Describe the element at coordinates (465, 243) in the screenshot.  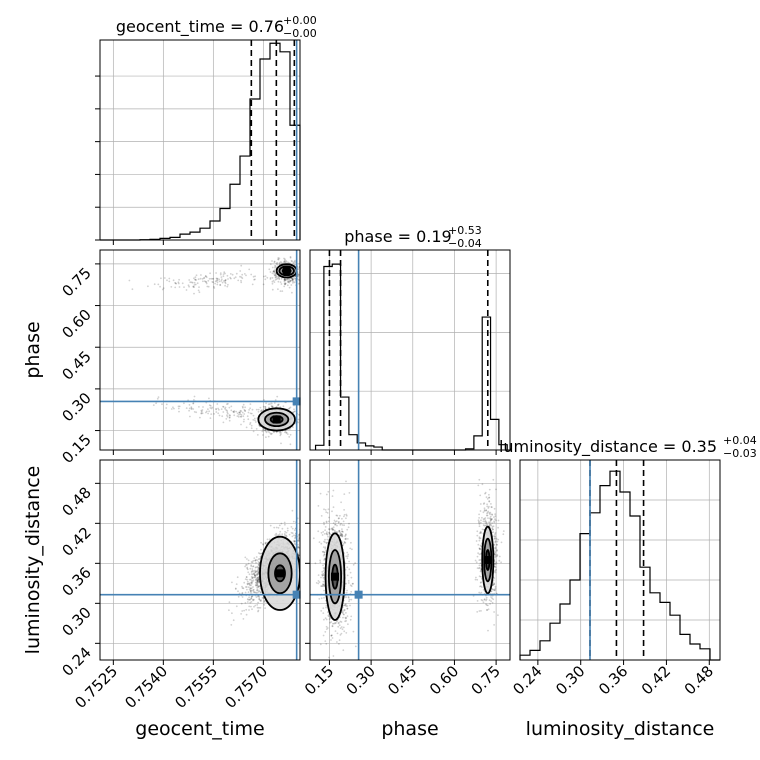
I see `title-phase-minus: −0.04` at that location.